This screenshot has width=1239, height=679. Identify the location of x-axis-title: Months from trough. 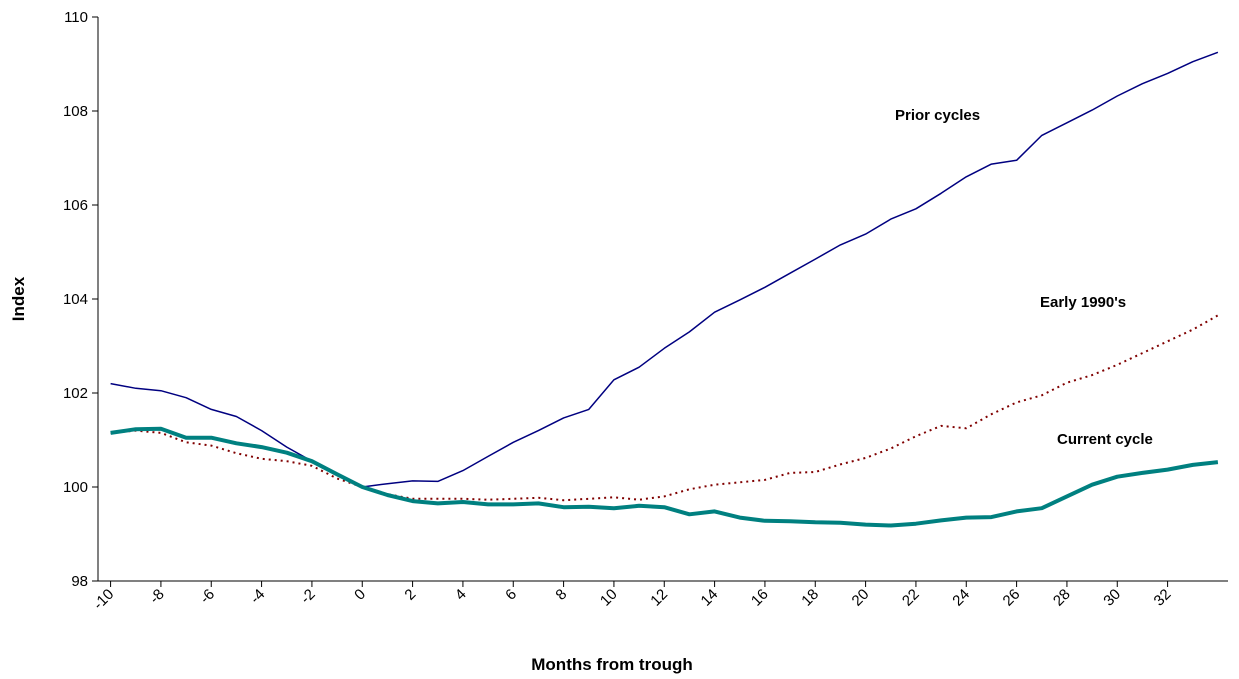
(611, 664).